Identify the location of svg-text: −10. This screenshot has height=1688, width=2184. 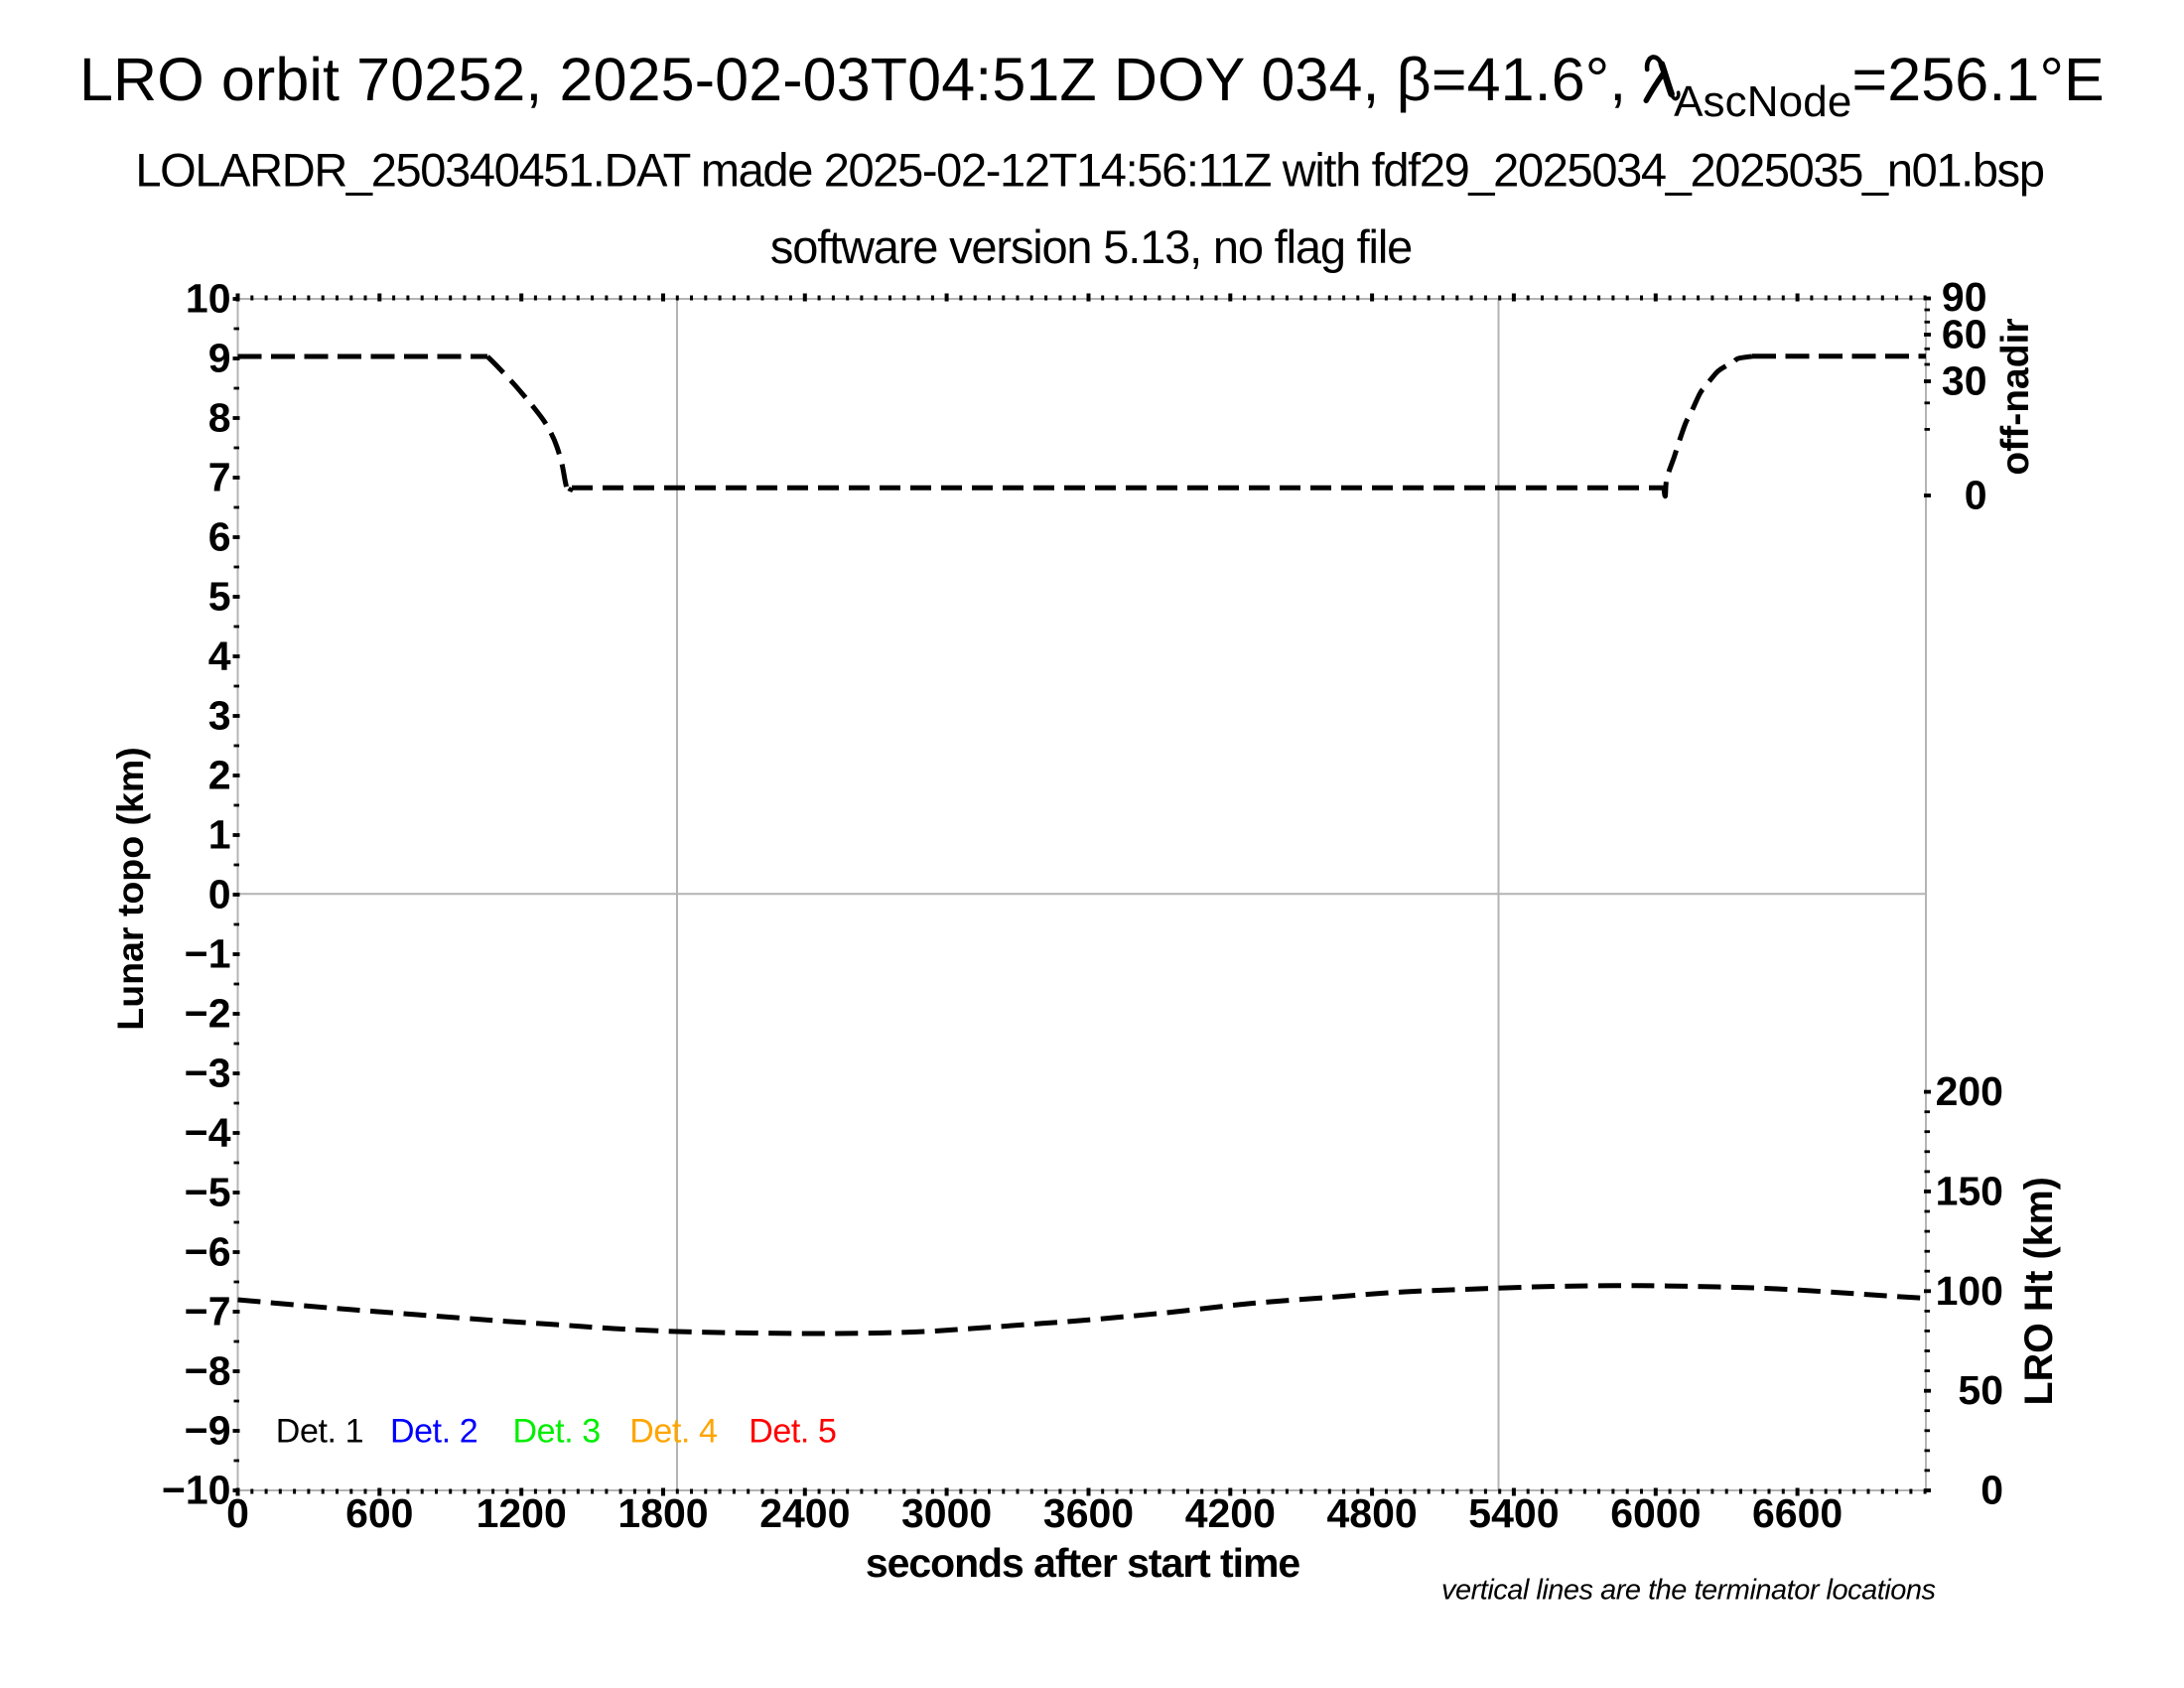
(196, 1490).